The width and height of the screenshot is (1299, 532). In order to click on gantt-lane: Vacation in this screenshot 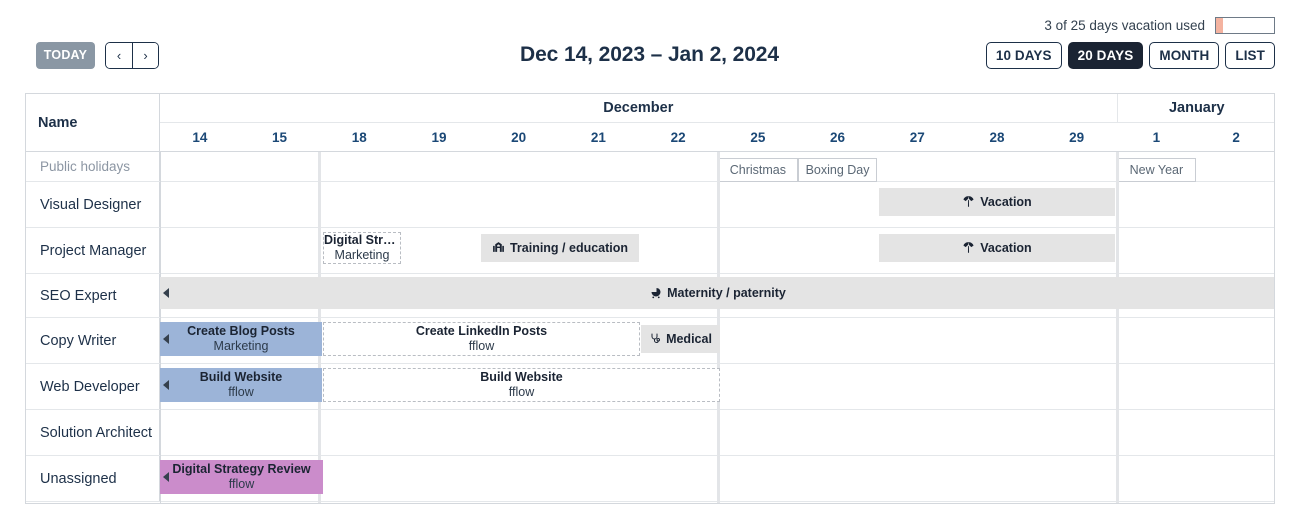, I will do `click(717, 204)`.